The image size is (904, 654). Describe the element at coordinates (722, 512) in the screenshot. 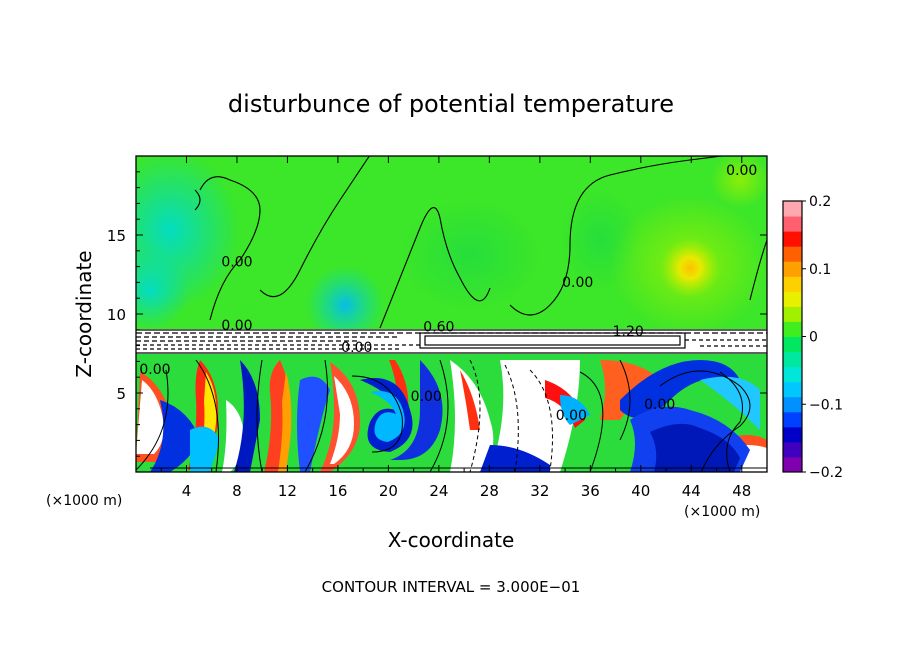

I see `x-unit-label-right: (×1000 m)` at that location.